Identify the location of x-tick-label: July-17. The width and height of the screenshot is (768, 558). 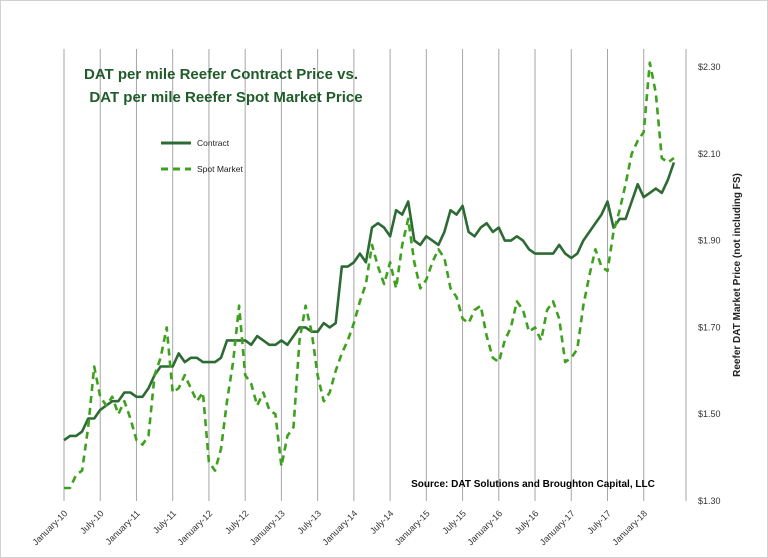
(599, 522).